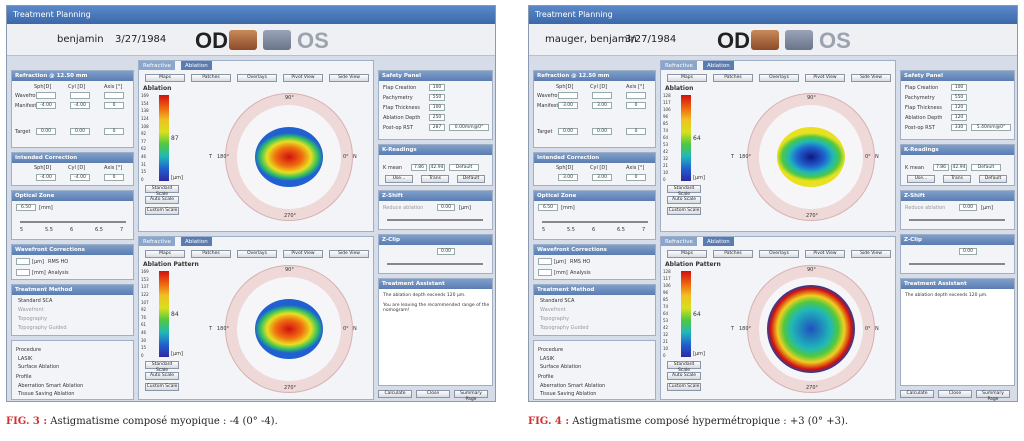 Image resolution: width=1024 pixels, height=441 pixels. I want to click on od-label: OD, so click(733, 40).